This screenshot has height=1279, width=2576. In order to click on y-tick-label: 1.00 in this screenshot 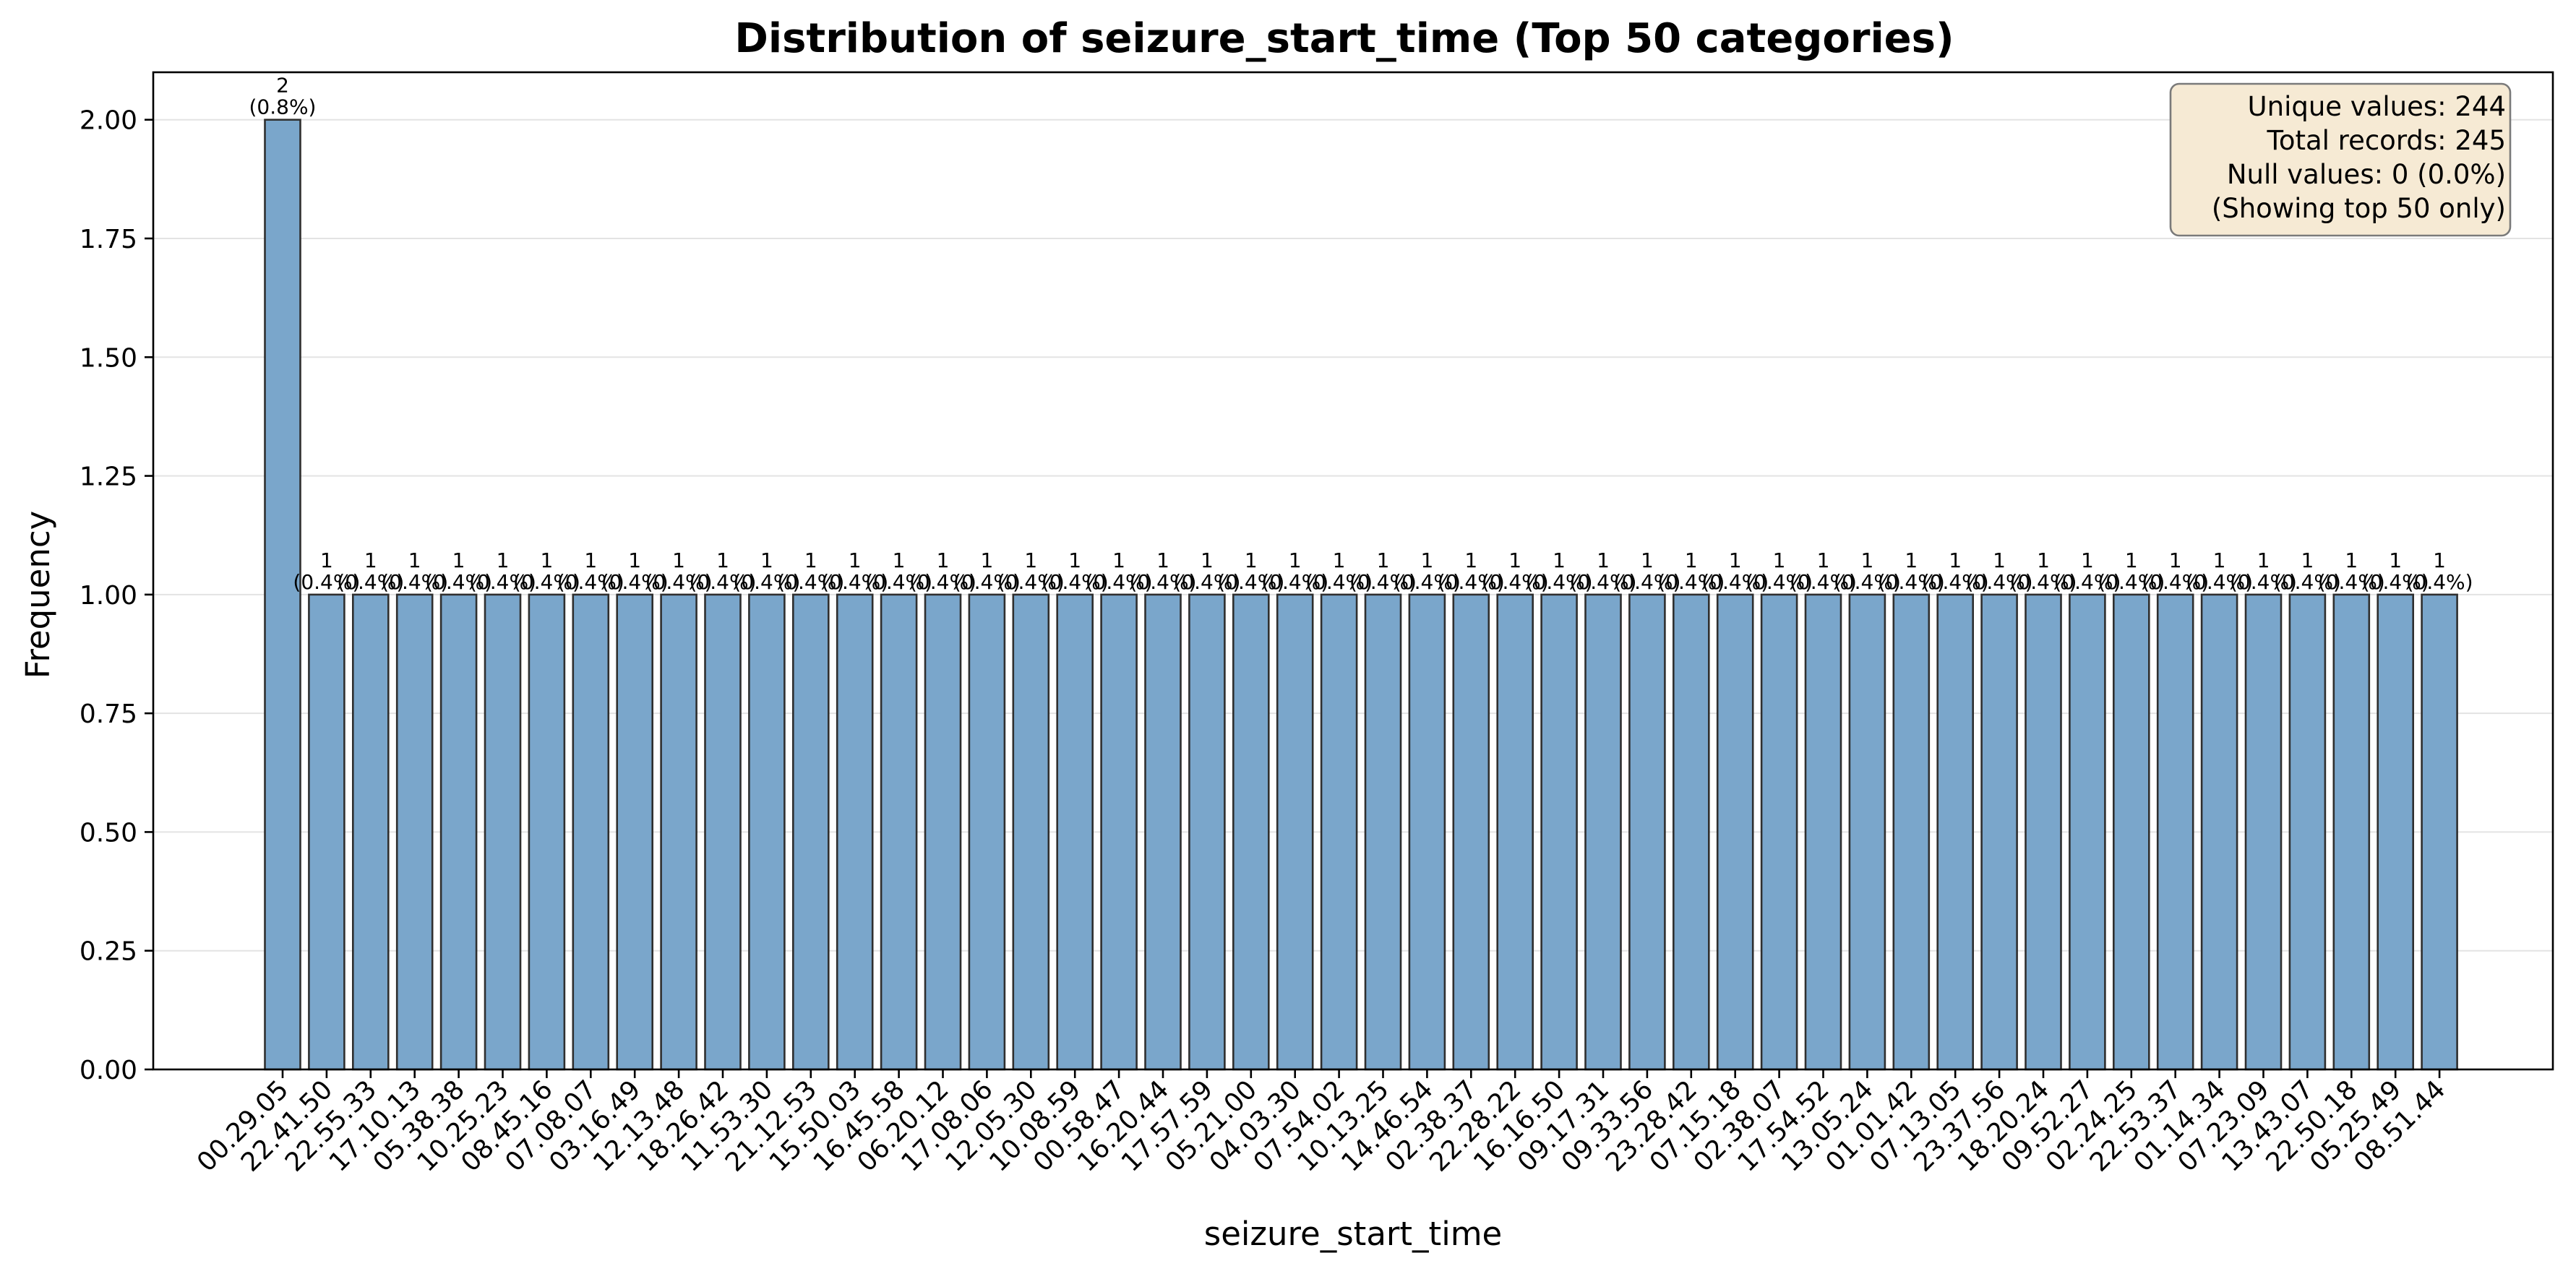, I will do `click(109, 596)`.